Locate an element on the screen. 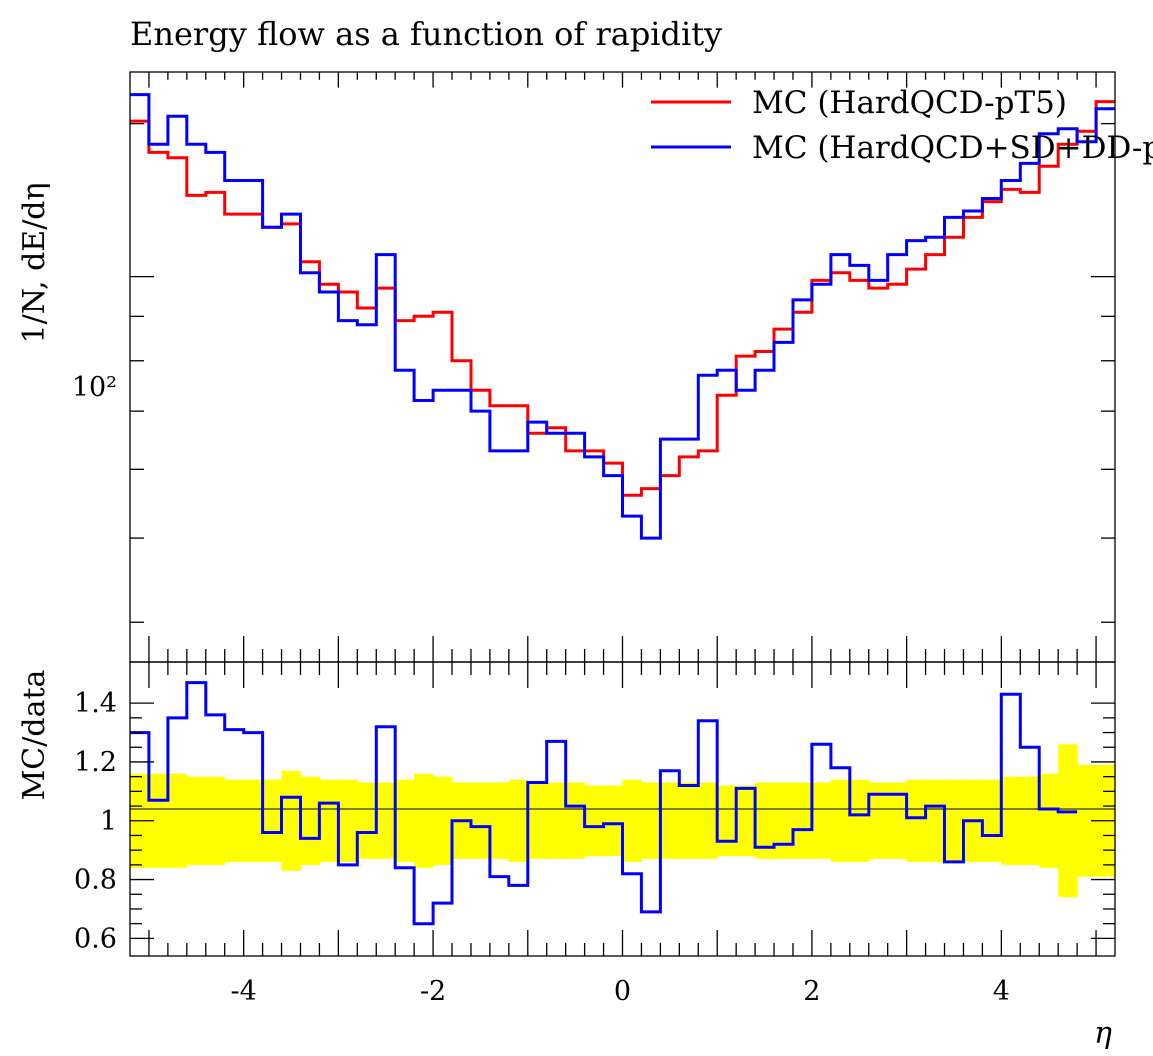 This screenshot has width=1153, height=1056. x-tick-label: -4 is located at coordinates (244, 991).